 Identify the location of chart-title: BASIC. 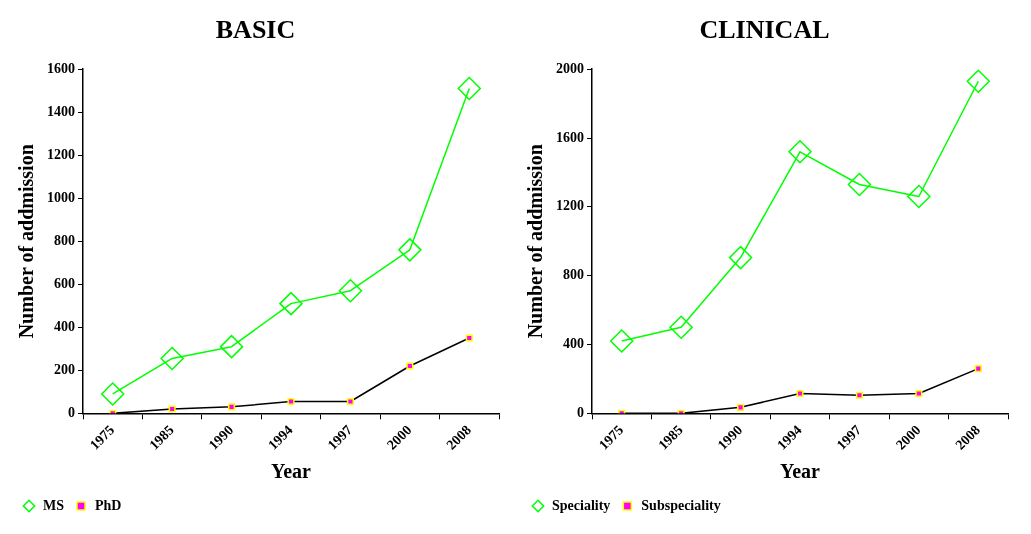
(255, 30).